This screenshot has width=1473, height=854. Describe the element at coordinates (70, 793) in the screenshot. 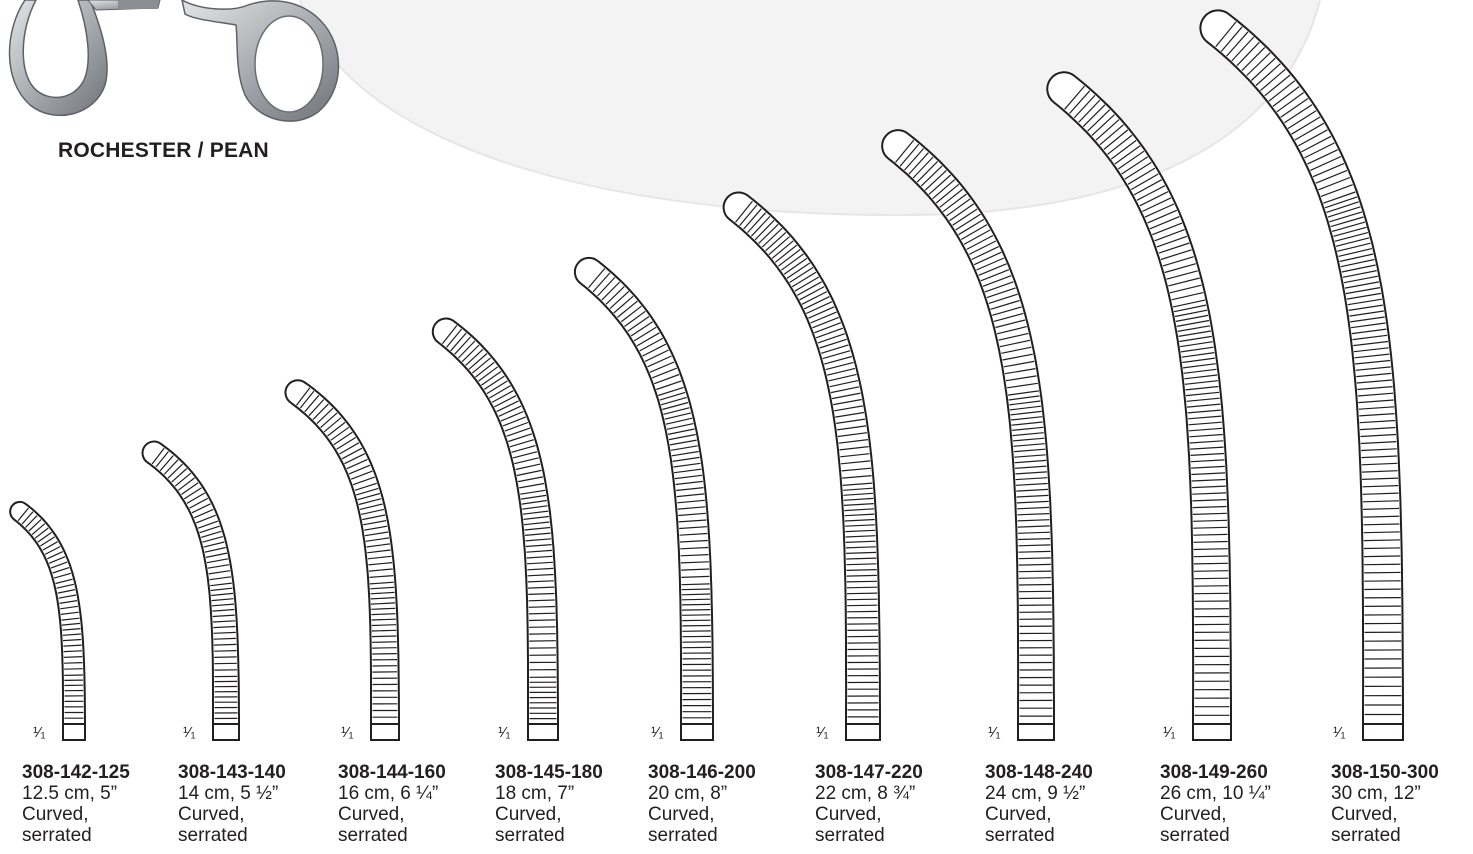

I see `product-size: 12.5 cm, 5”` at that location.